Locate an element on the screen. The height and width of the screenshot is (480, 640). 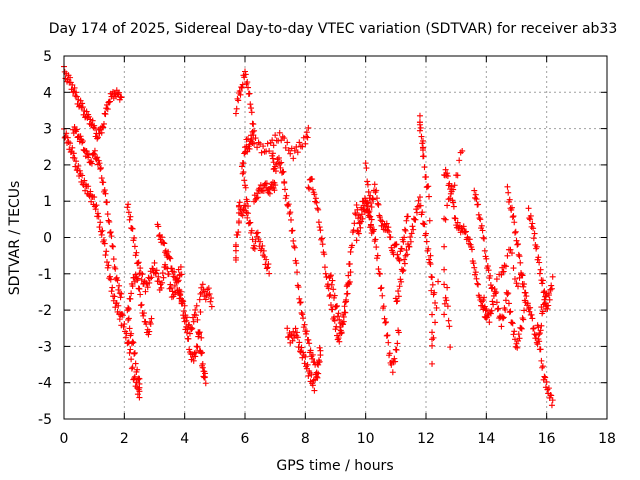
y-tick-label: -4 is located at coordinates (45, 384).